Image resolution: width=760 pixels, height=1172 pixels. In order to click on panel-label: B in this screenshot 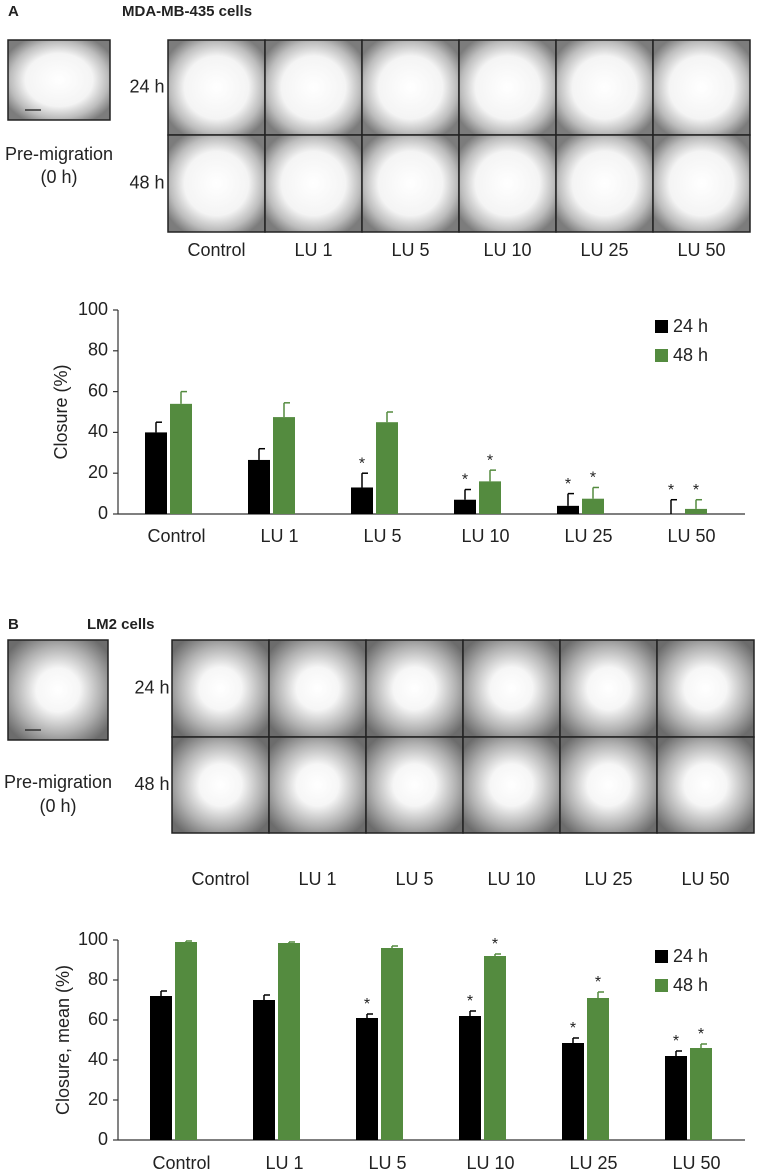, I will do `click(13, 624)`.